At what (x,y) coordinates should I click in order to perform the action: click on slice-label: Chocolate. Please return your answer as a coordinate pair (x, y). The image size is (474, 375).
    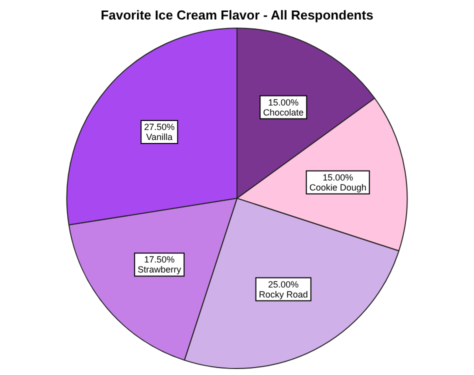
    Looking at the image, I should click on (283, 112).